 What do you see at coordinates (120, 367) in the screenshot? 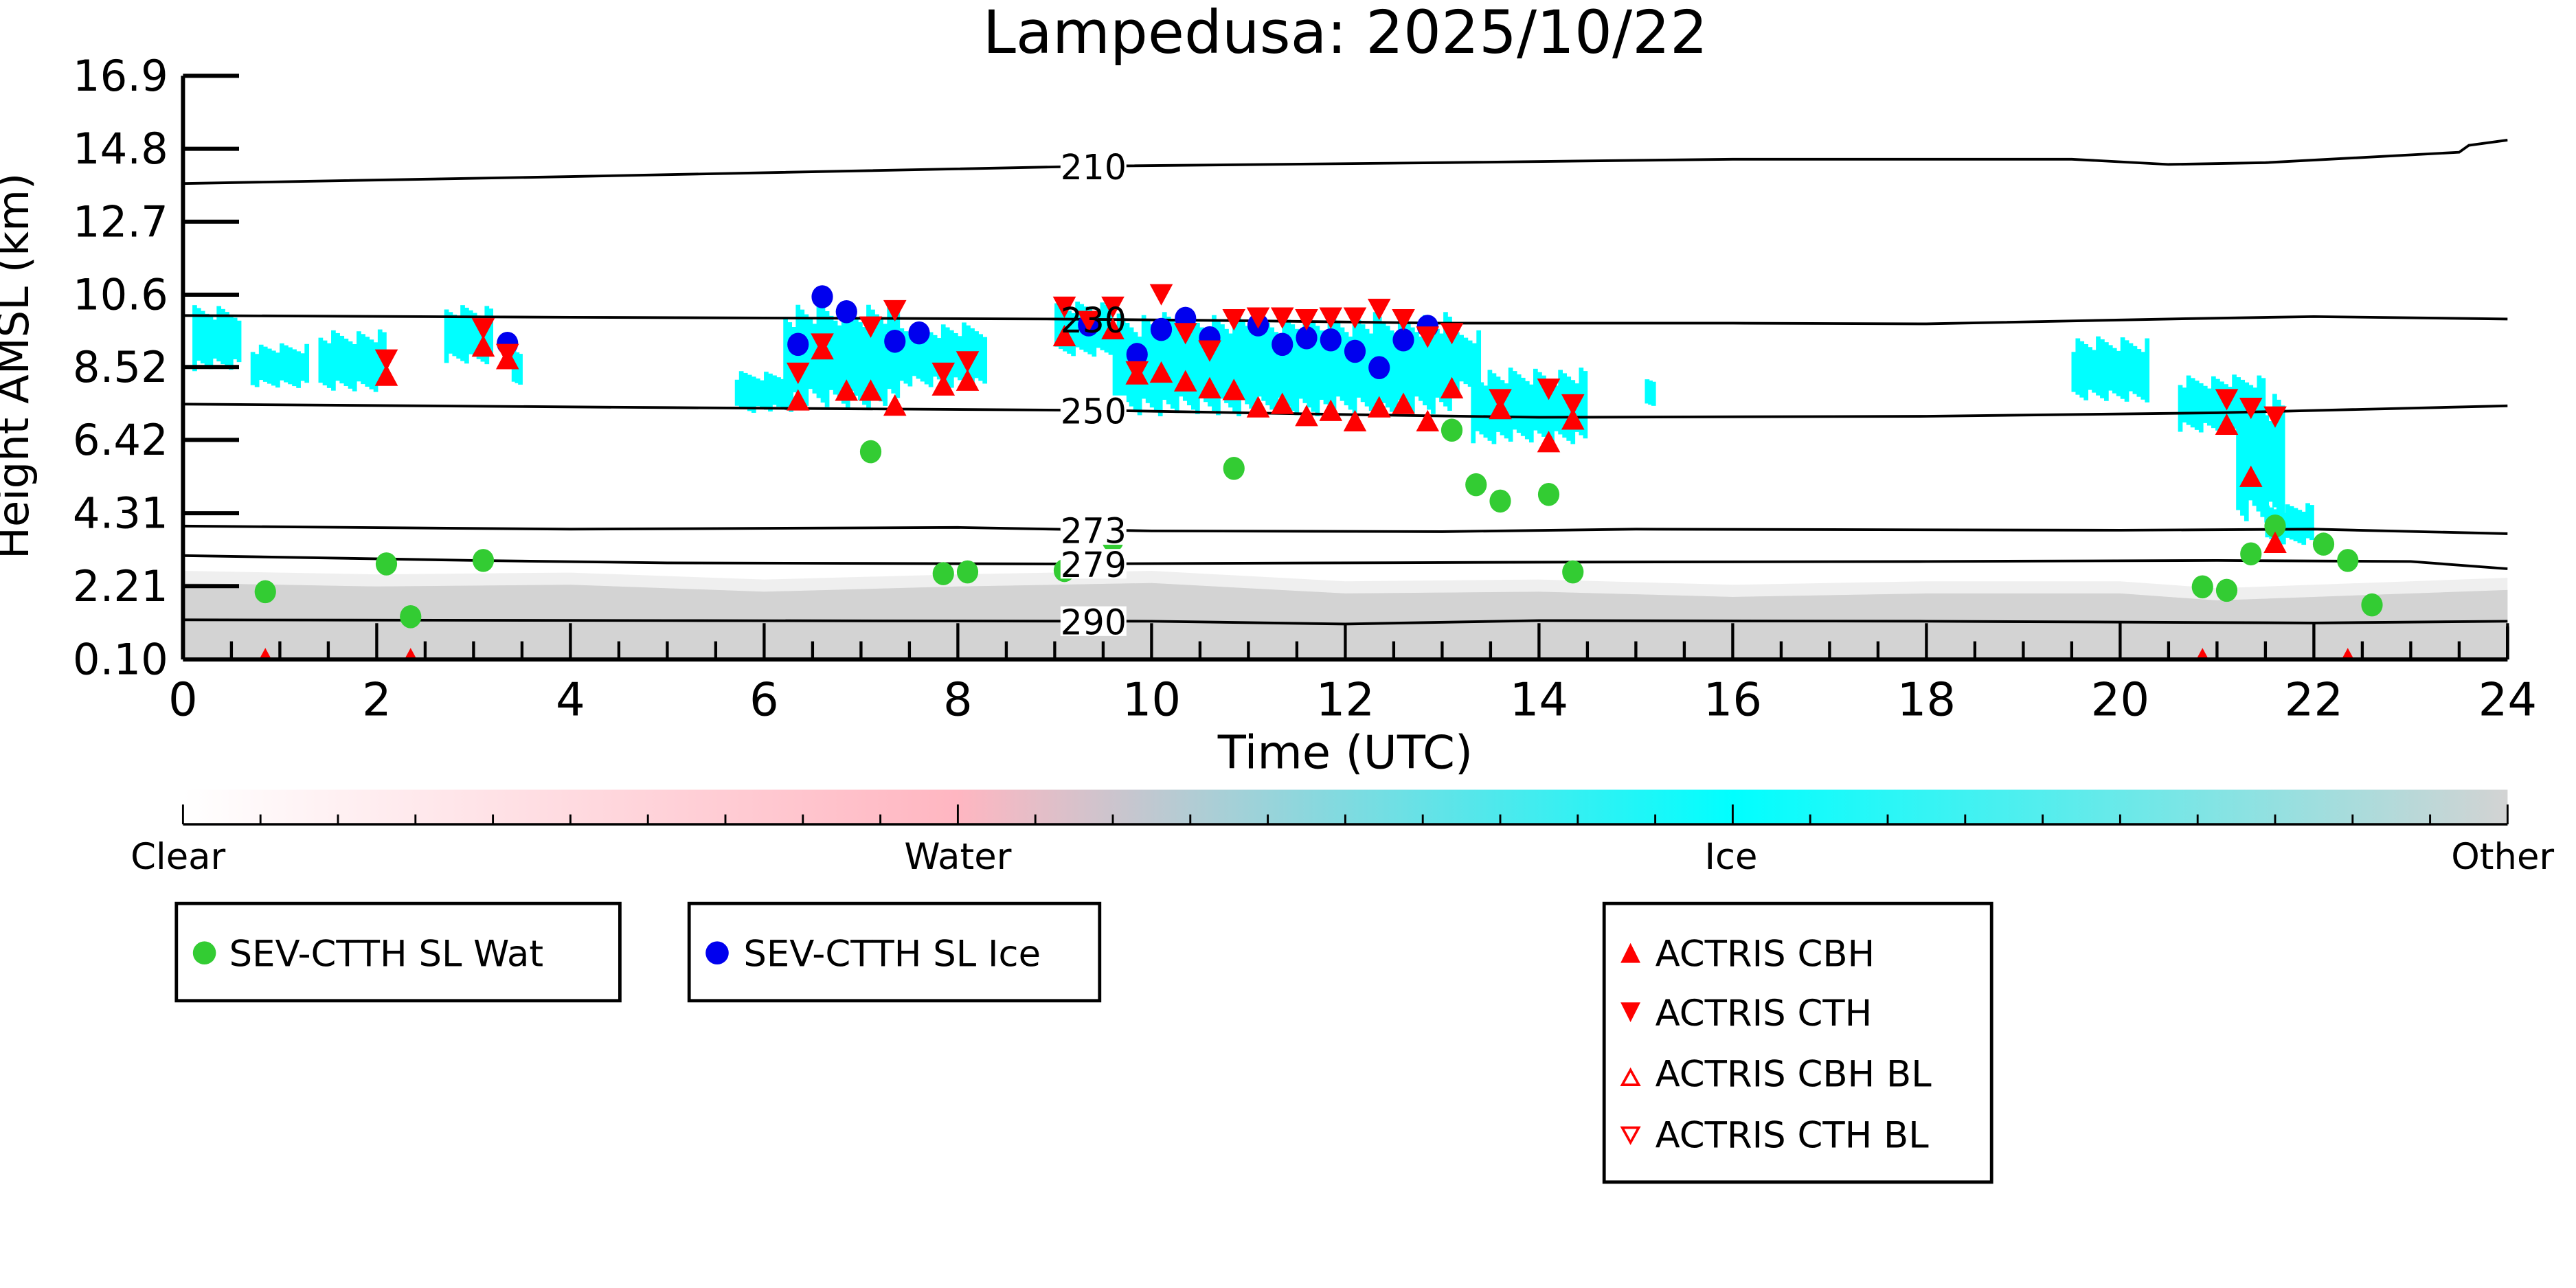
I see `y-tick-label: 8.52` at bounding box center [120, 367].